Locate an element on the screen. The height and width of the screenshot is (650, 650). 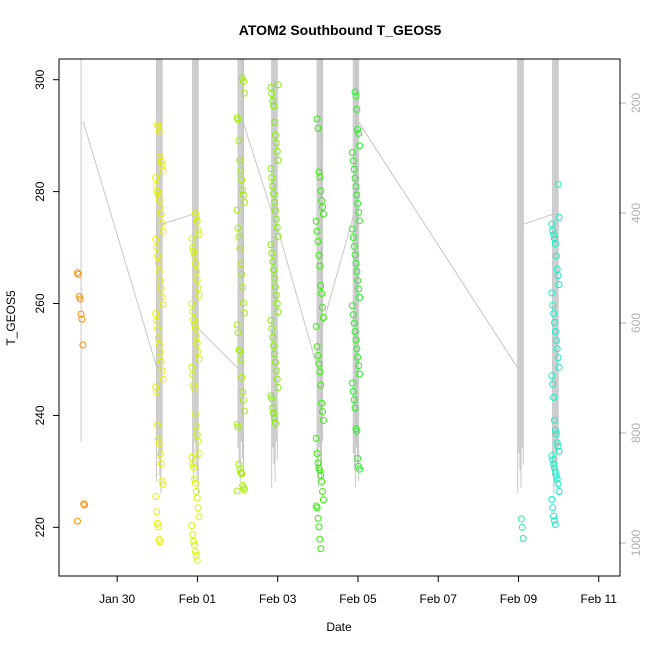
y2-tick-label: 600 is located at coordinates (636, 323).